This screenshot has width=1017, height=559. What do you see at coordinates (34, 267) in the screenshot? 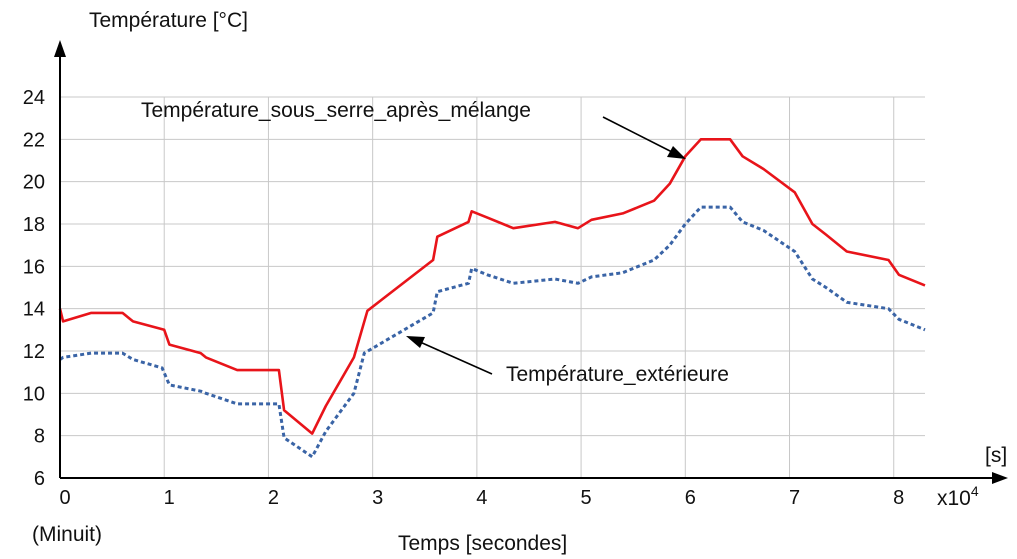
I see `y-tick-label: 16` at bounding box center [34, 267].